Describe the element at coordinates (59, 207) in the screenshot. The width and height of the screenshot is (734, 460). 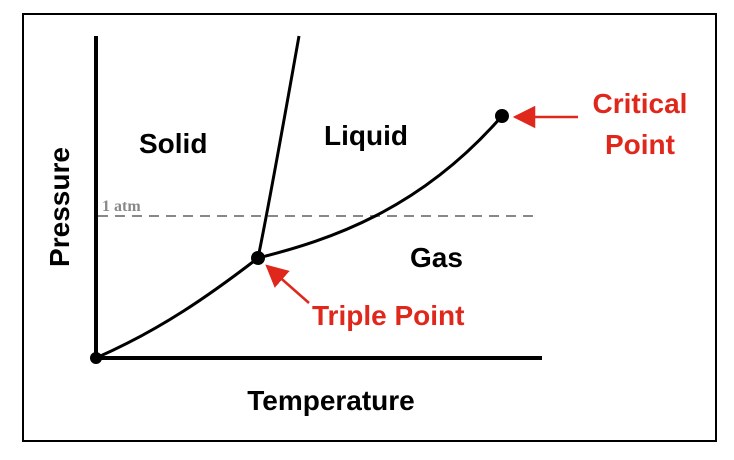
I see `y-axis-label: Pressure` at that location.